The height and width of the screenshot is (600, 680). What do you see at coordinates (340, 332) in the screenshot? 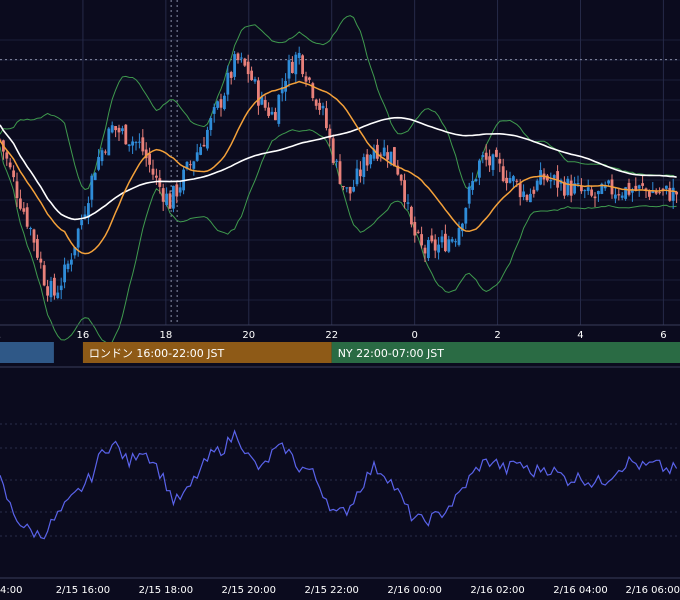
I see `price-x-axis: . 16 18 20 22 0 2 4 6` at bounding box center [340, 332].